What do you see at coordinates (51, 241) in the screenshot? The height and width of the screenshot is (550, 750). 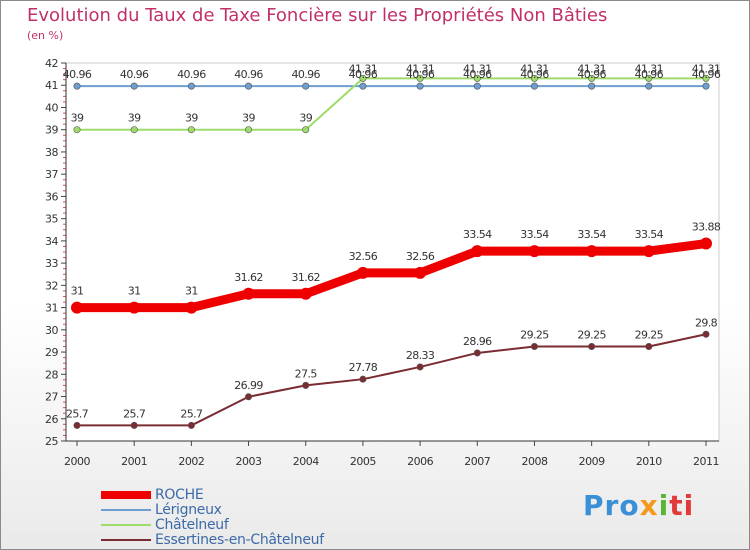 I see `y-tick-label: 34` at bounding box center [51, 241].